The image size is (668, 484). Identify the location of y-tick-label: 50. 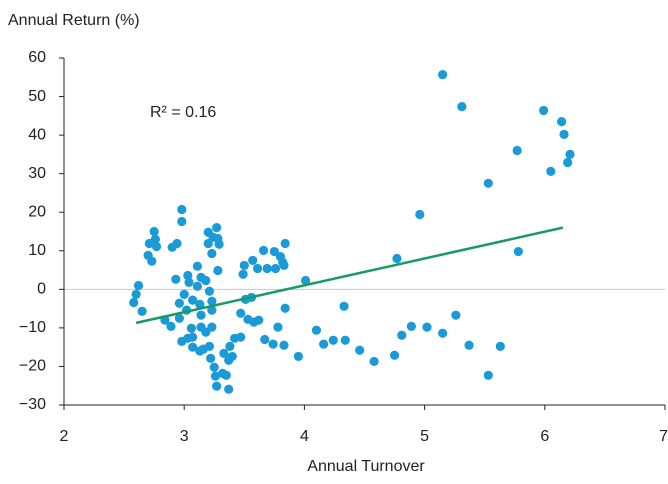
(37, 96).